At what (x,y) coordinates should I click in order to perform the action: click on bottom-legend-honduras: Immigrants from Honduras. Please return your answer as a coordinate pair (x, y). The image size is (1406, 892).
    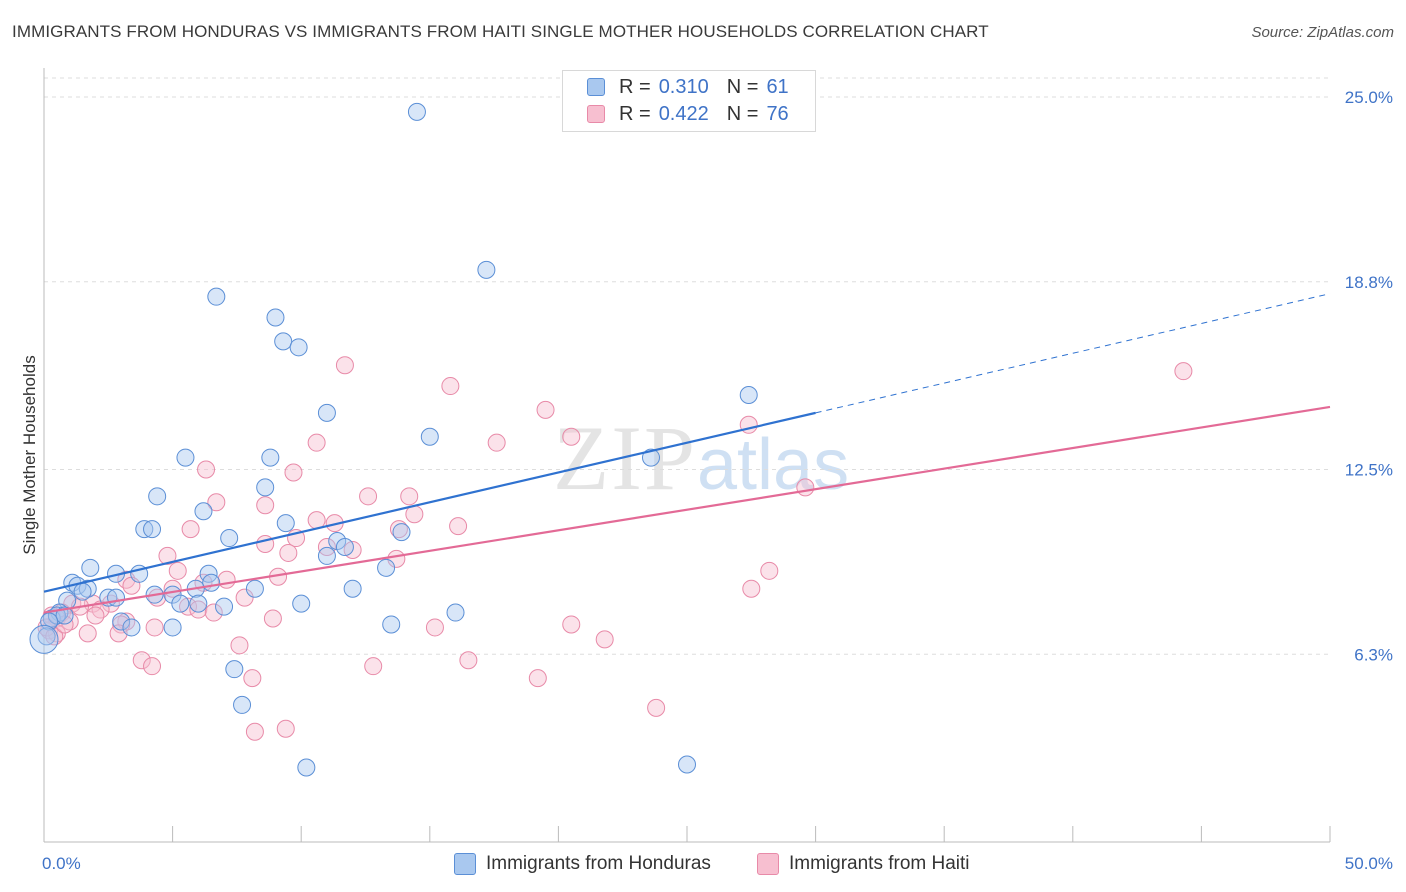
    Looking at the image, I should click on (582, 864).